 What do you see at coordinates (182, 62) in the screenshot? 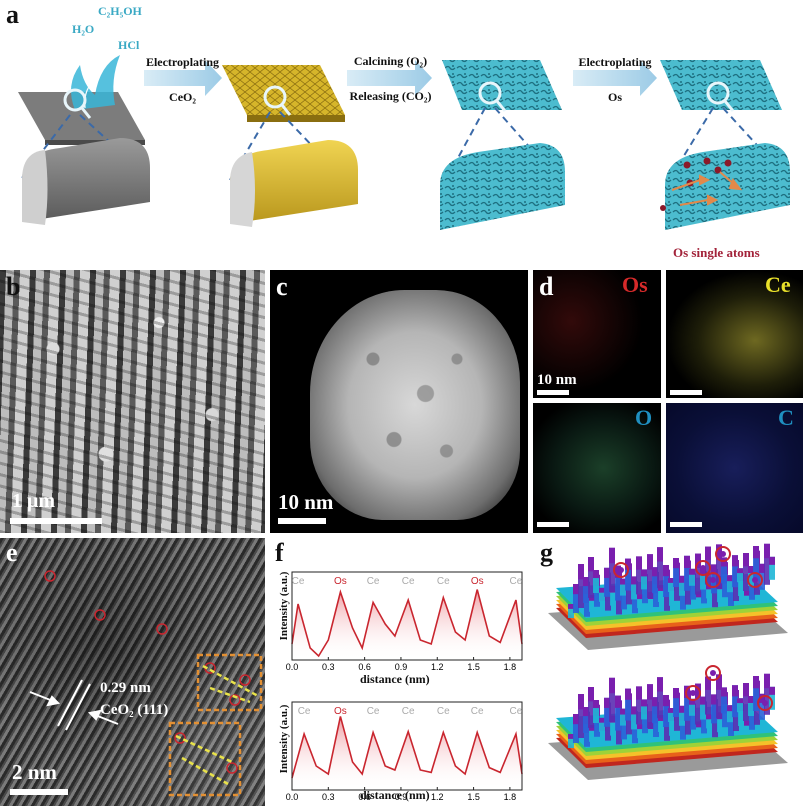
I see `step1-line1: Electroplating` at bounding box center [182, 62].